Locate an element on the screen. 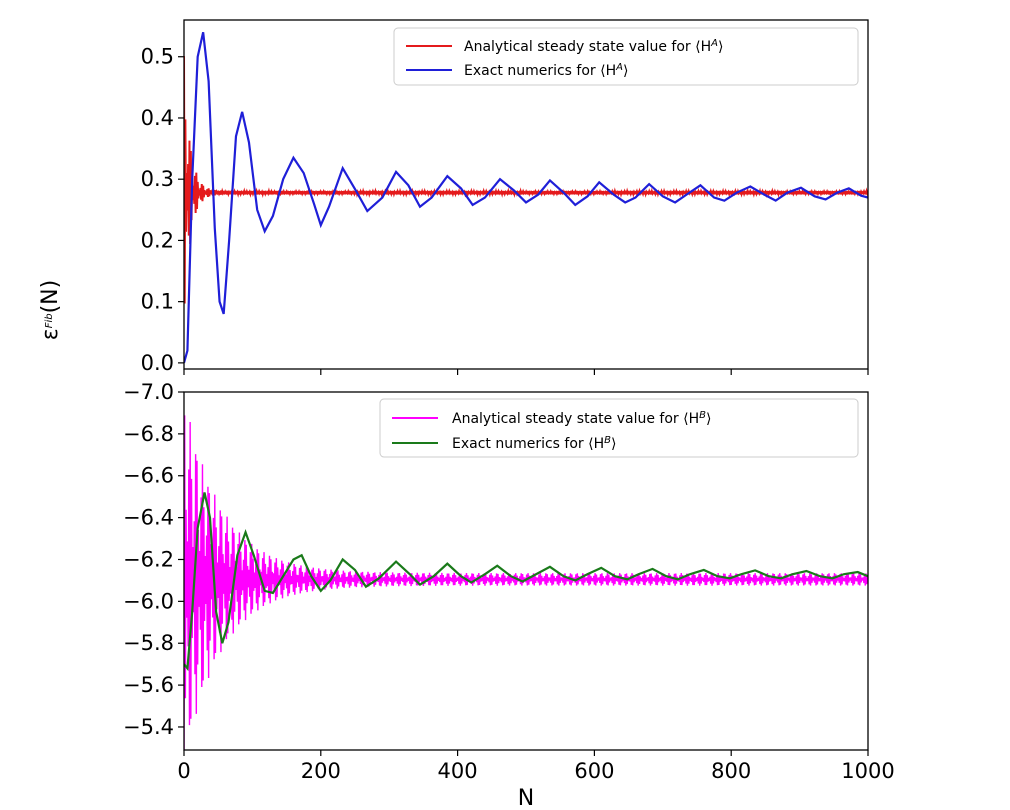  top-y-tick-label: 0.2 is located at coordinates (157, 240).